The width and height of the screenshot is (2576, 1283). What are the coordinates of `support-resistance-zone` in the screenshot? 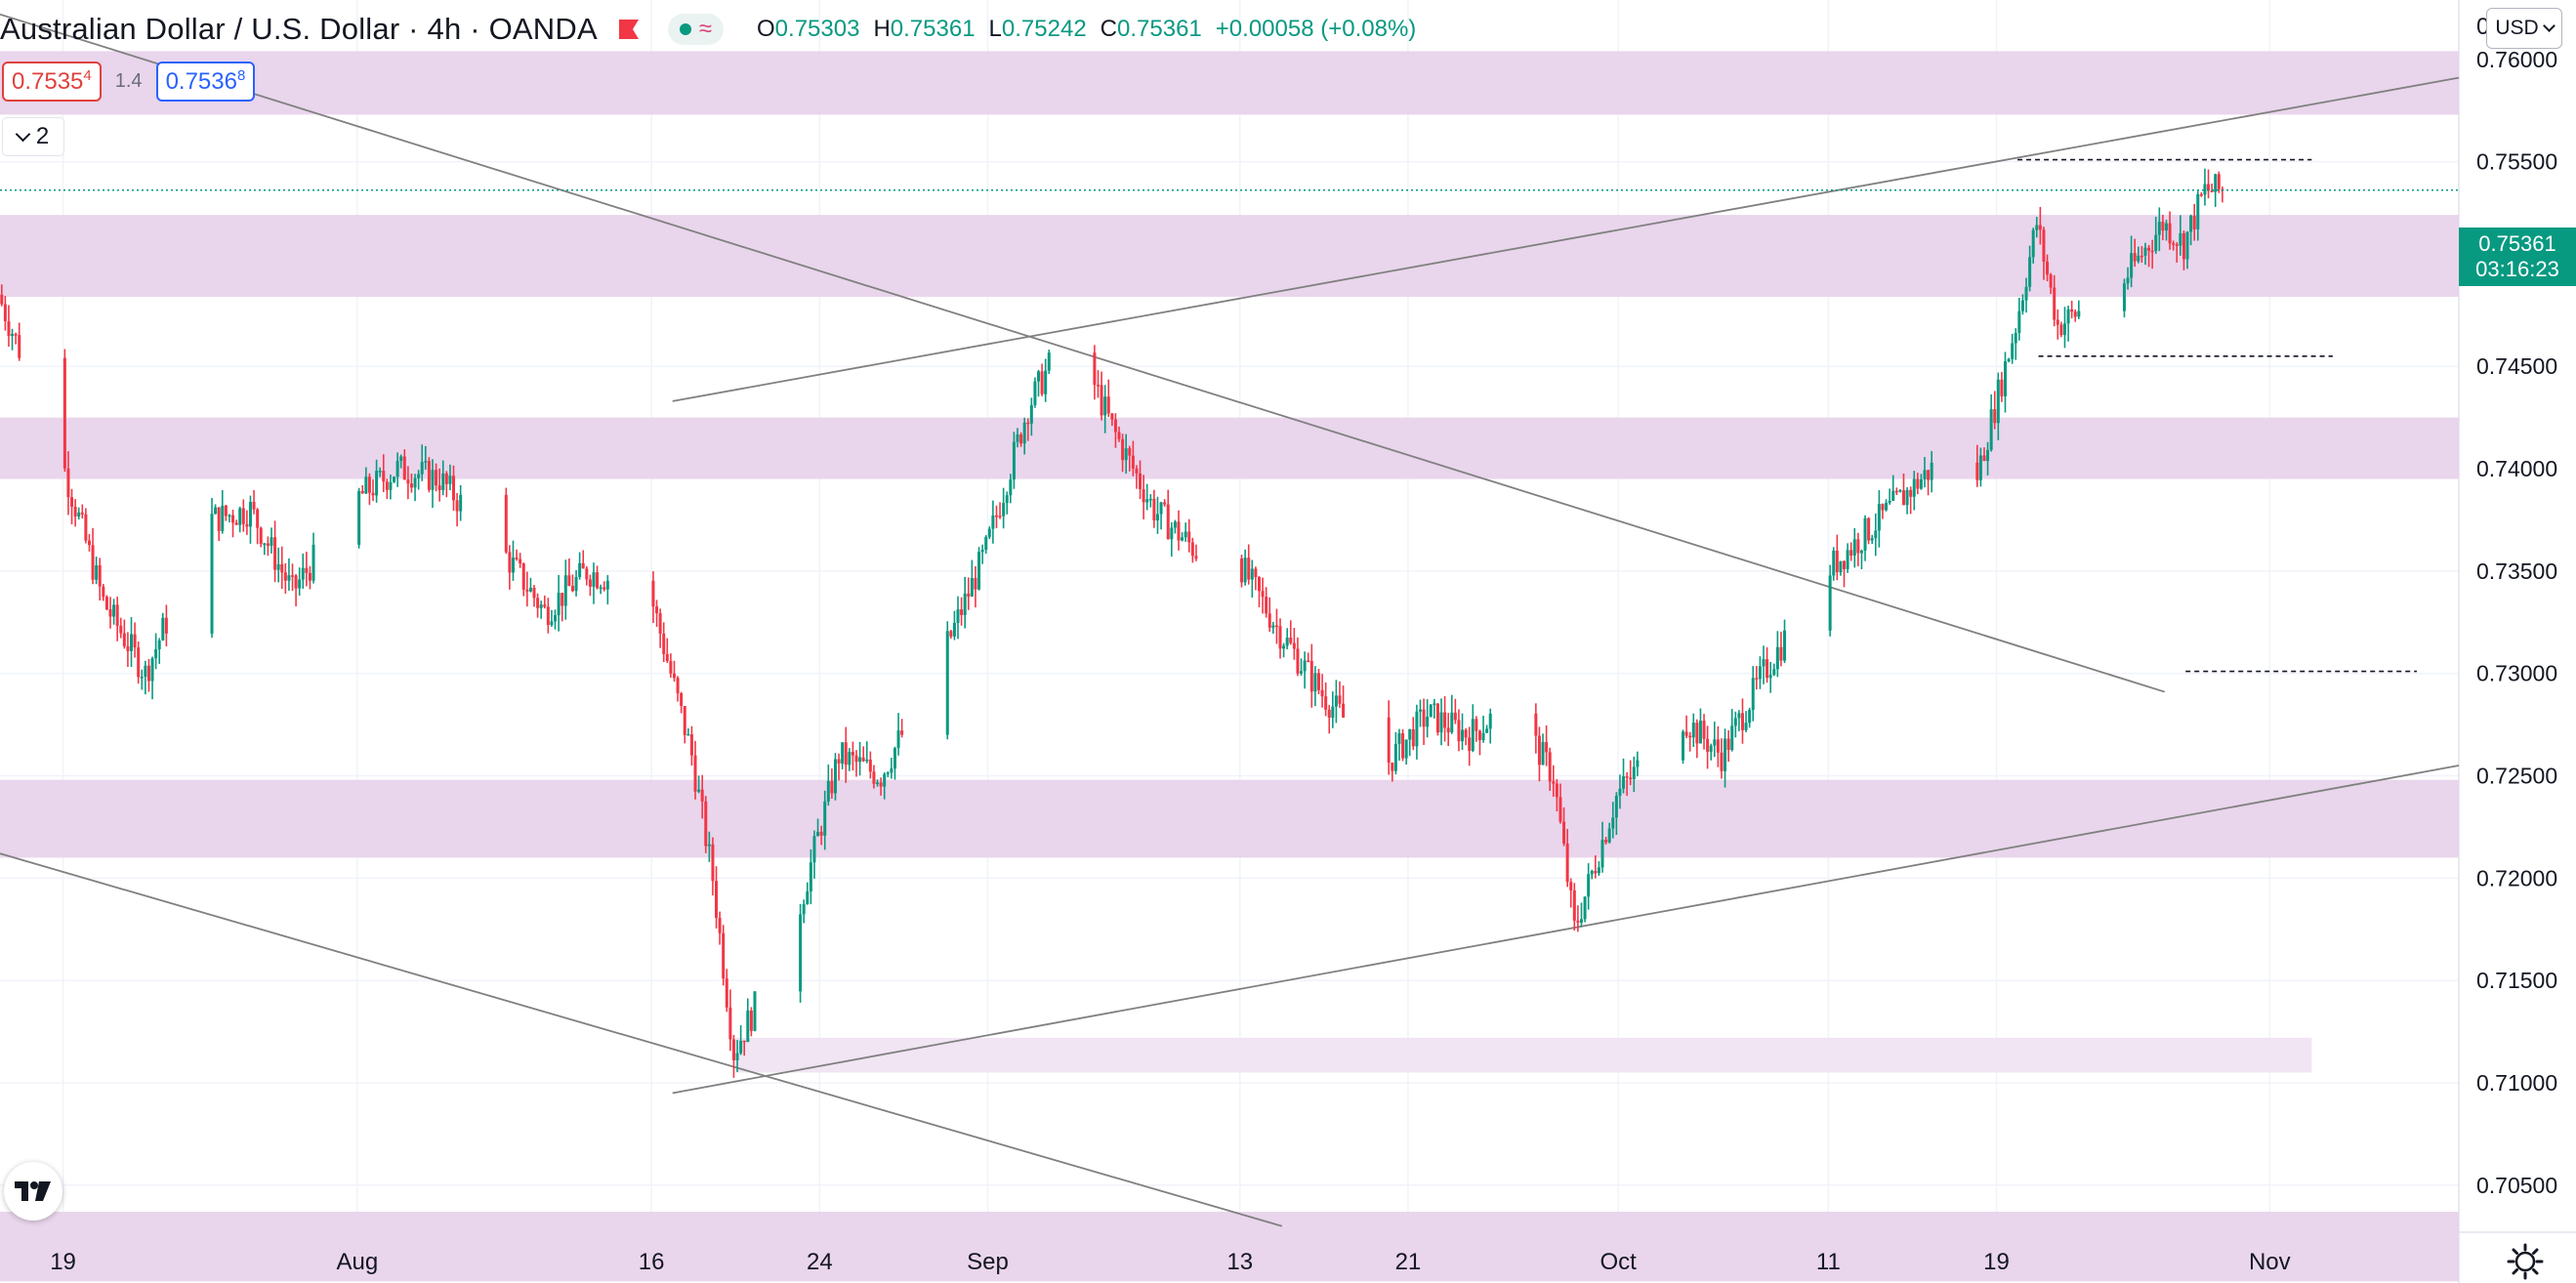 It's located at (1229, 256).